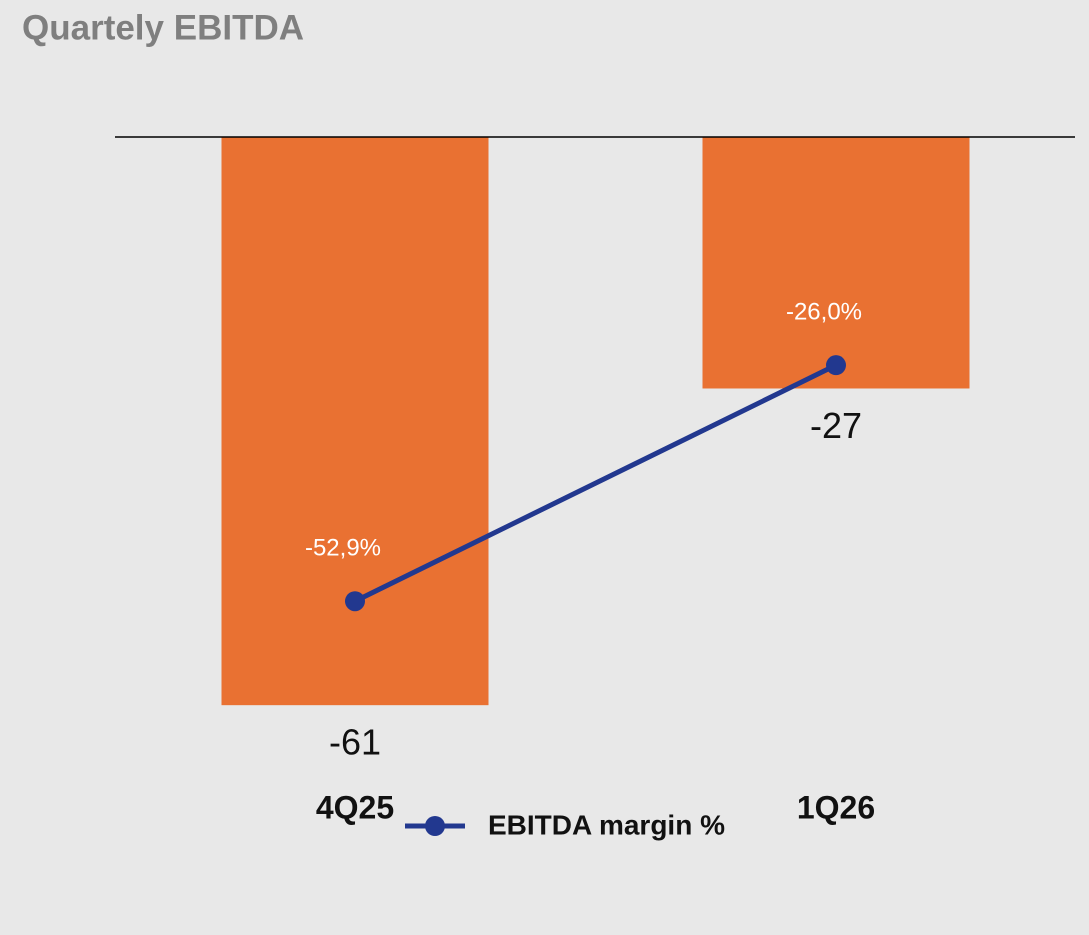  Describe the element at coordinates (435, 826) in the screenshot. I see `legend-marker` at that location.